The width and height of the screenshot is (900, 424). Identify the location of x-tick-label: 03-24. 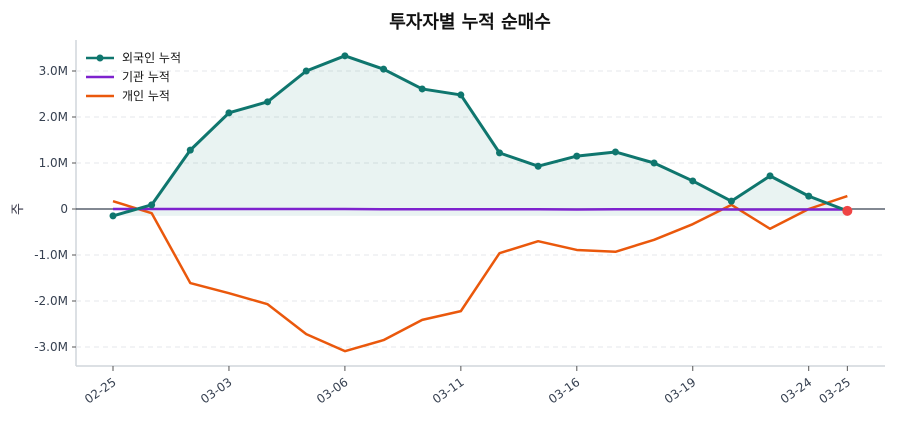
(796, 390).